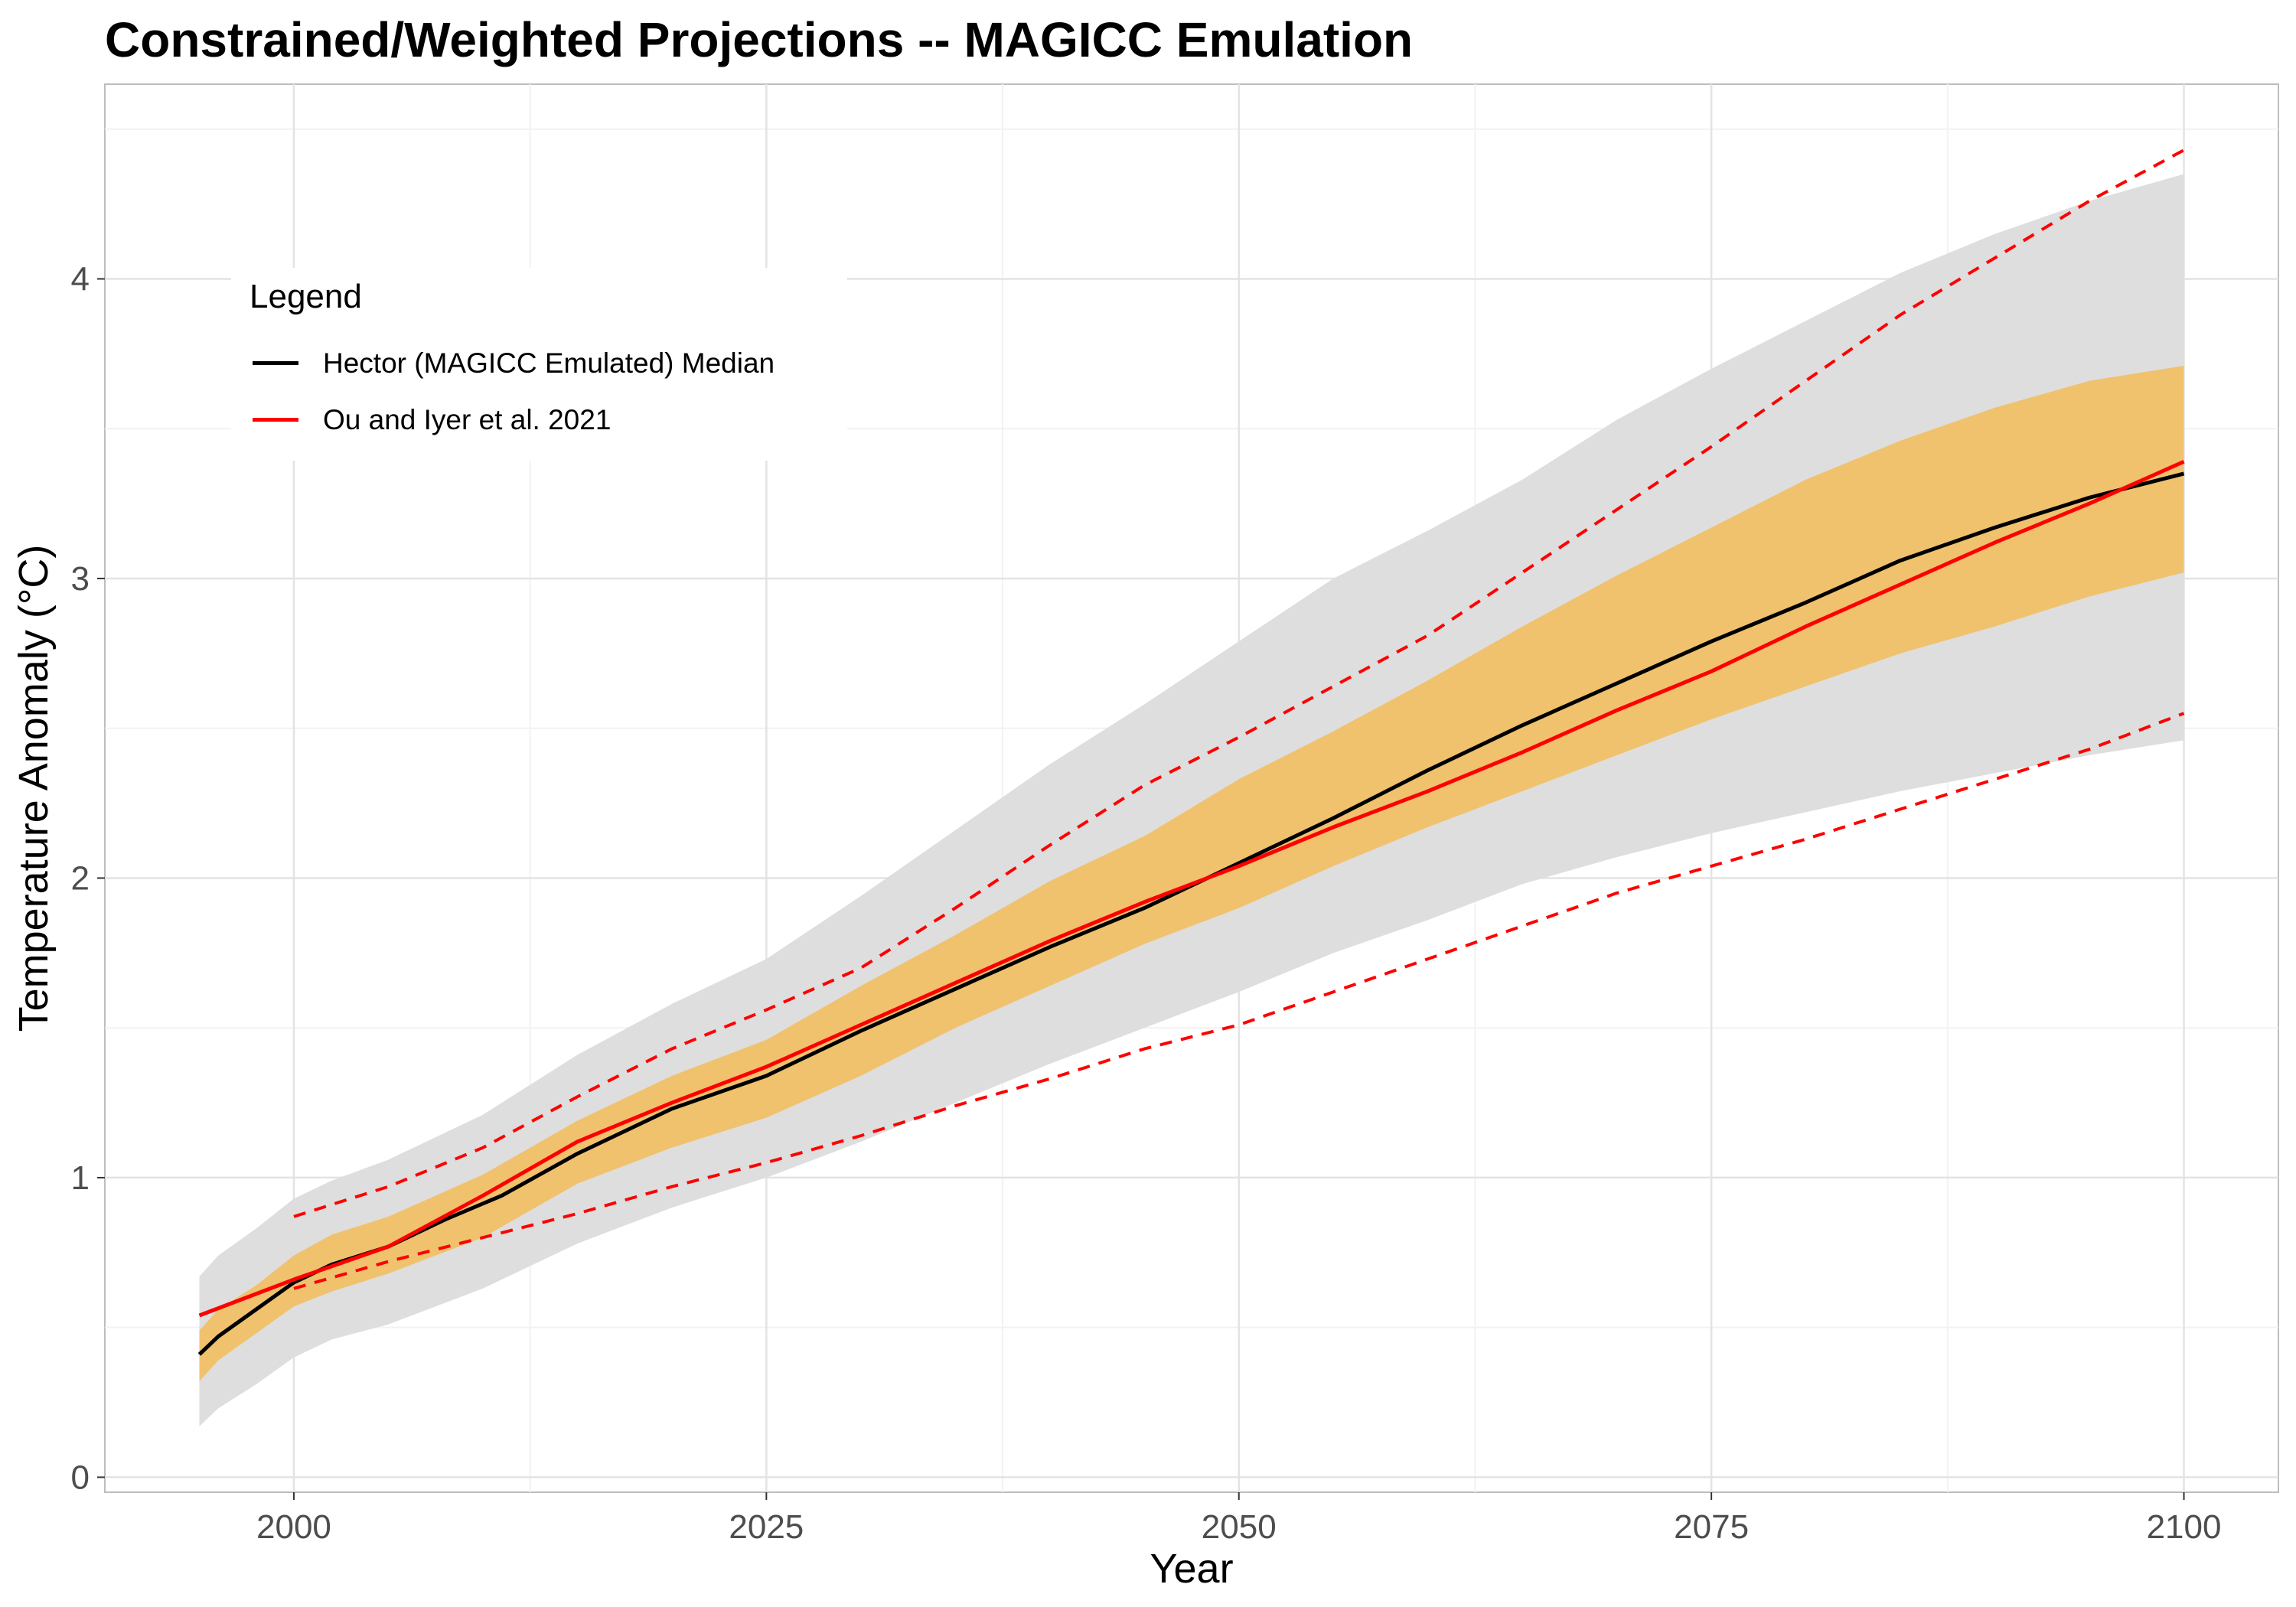 The width and height of the screenshot is (2296, 1607). What do you see at coordinates (766, 1527) in the screenshot?
I see `x-tick-label: 2025` at bounding box center [766, 1527].